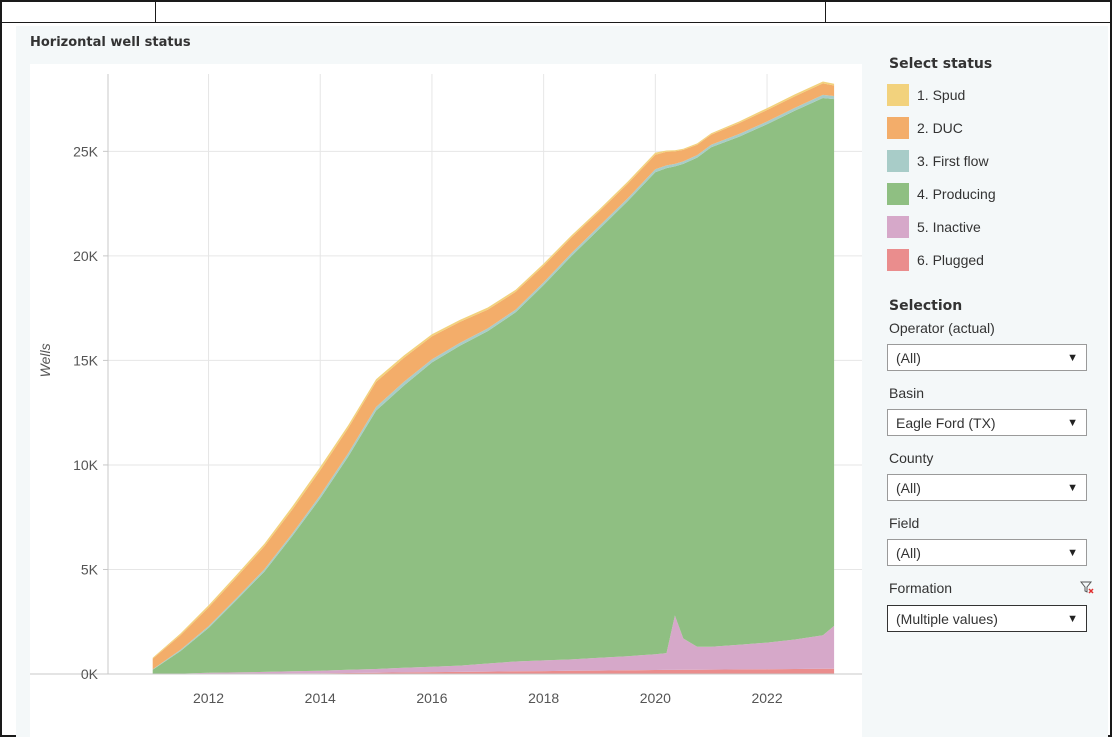 Image resolution: width=1112 pixels, height=737 pixels. What do you see at coordinates (941, 94) in the screenshot?
I see `legend-label: 1. Spud` at bounding box center [941, 94].